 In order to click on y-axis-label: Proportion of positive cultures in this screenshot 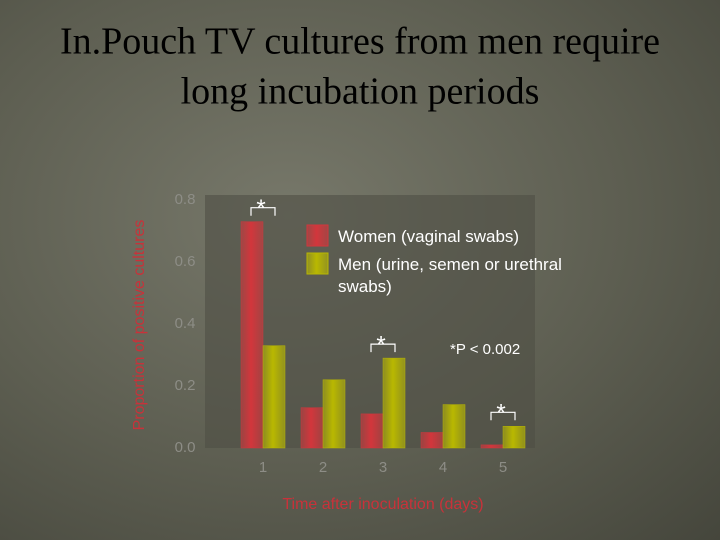, I will do `click(139, 325)`.